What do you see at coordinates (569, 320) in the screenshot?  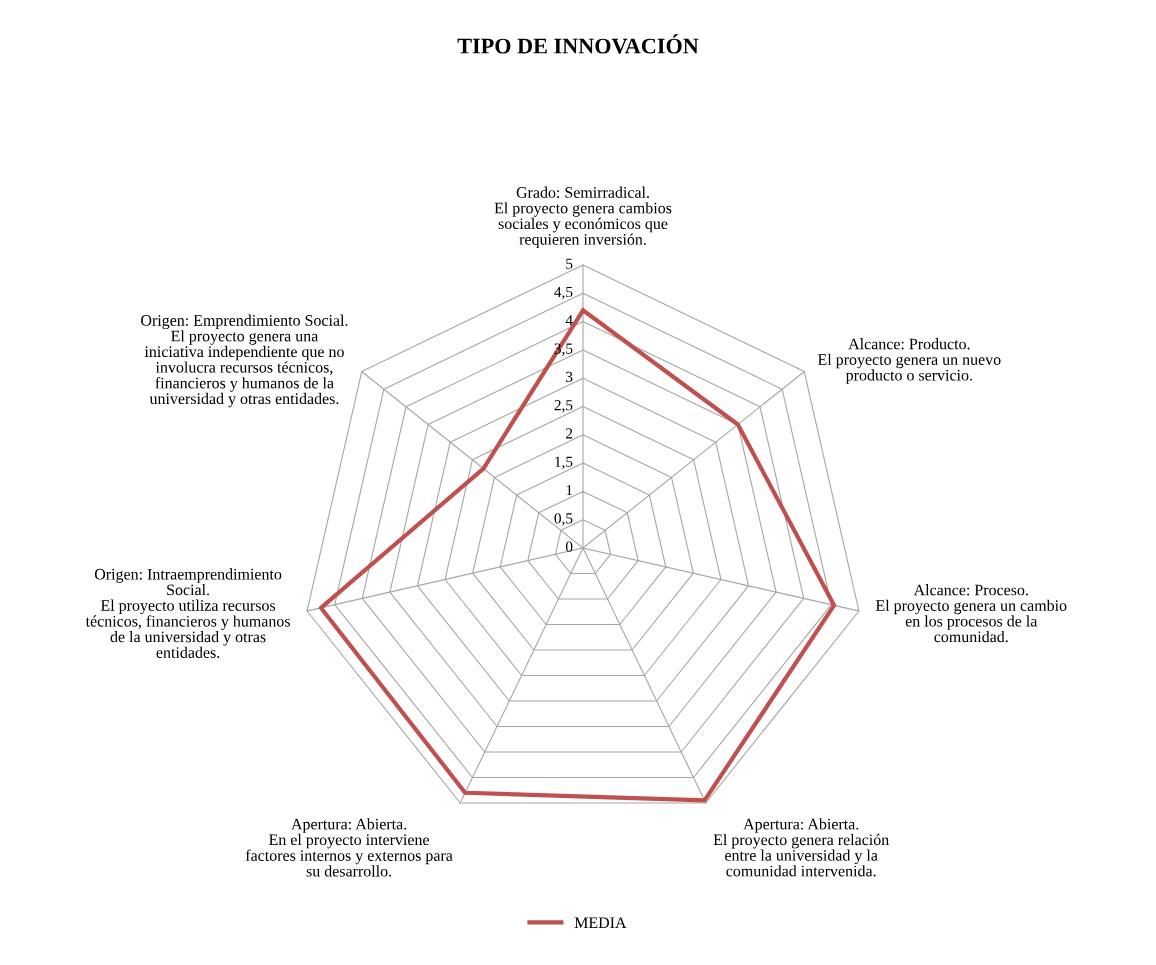 I see `y-tick-label: 4` at bounding box center [569, 320].